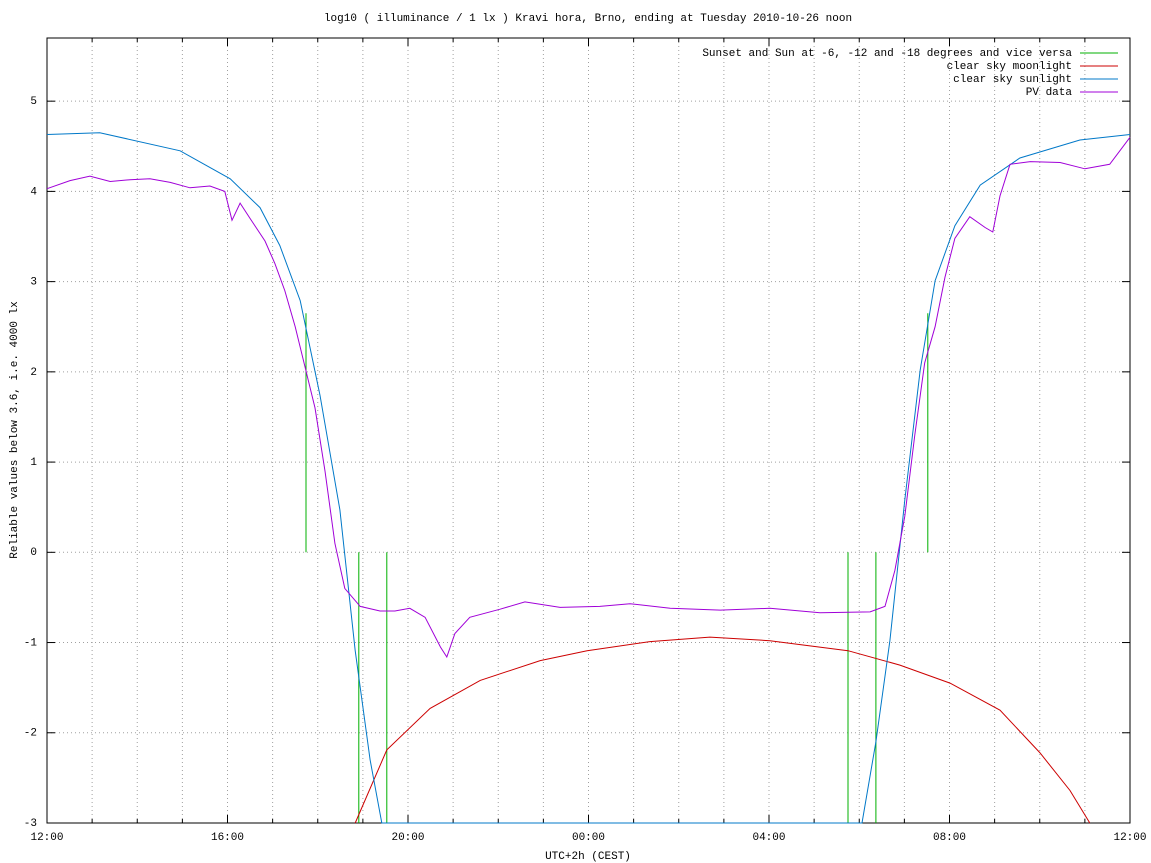 This screenshot has height=863, width=1151. I want to click on x-axis-label: UTC+2h (CEST), so click(588, 857).